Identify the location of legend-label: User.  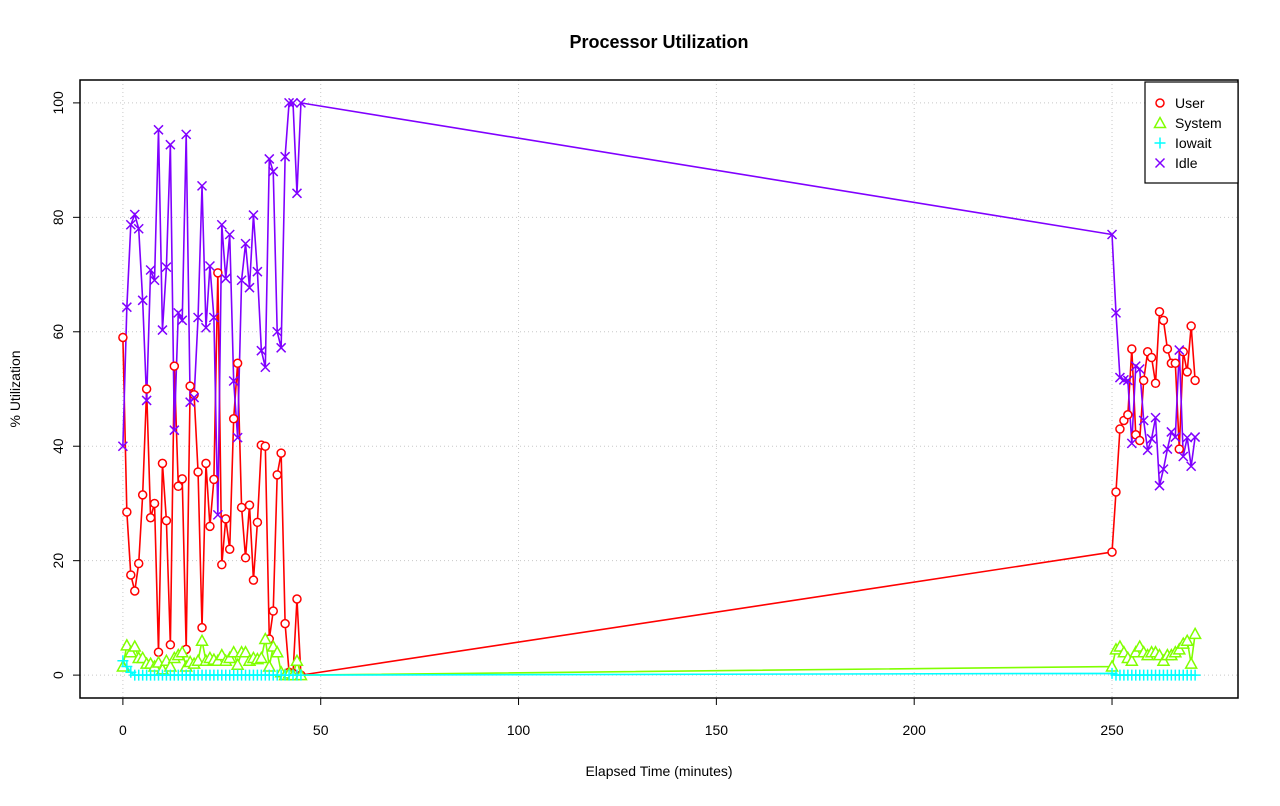
(1190, 103).